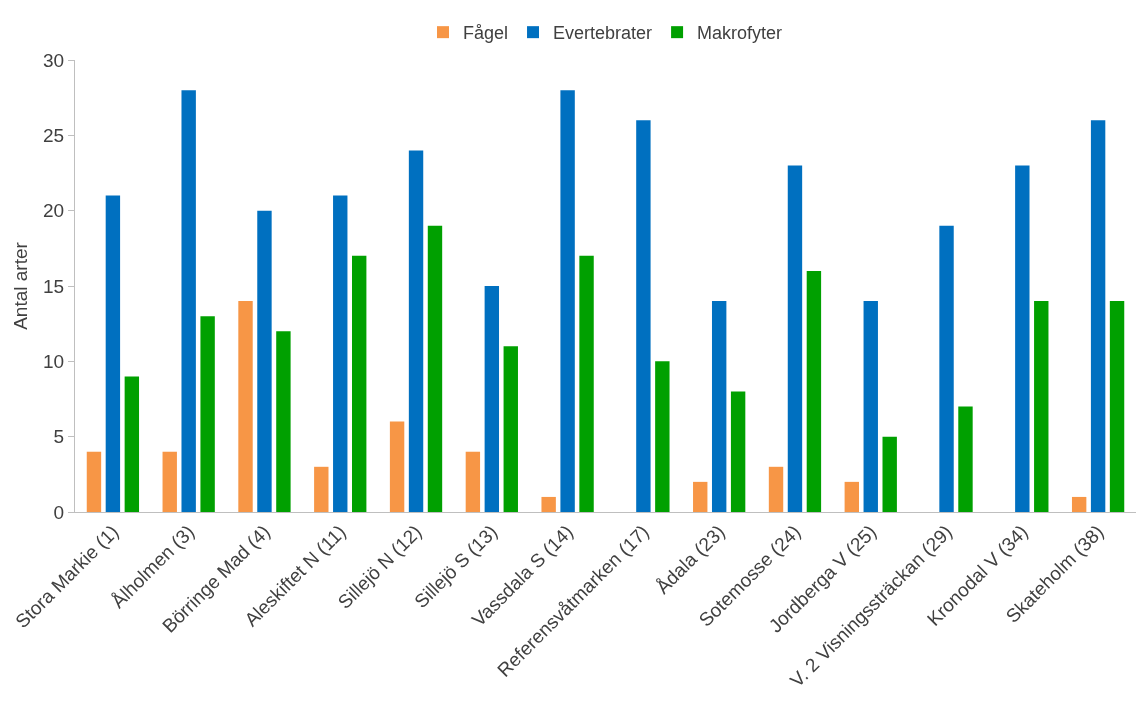  What do you see at coordinates (603, 33) in the screenshot?
I see `legend-label: Evertebrater` at bounding box center [603, 33].